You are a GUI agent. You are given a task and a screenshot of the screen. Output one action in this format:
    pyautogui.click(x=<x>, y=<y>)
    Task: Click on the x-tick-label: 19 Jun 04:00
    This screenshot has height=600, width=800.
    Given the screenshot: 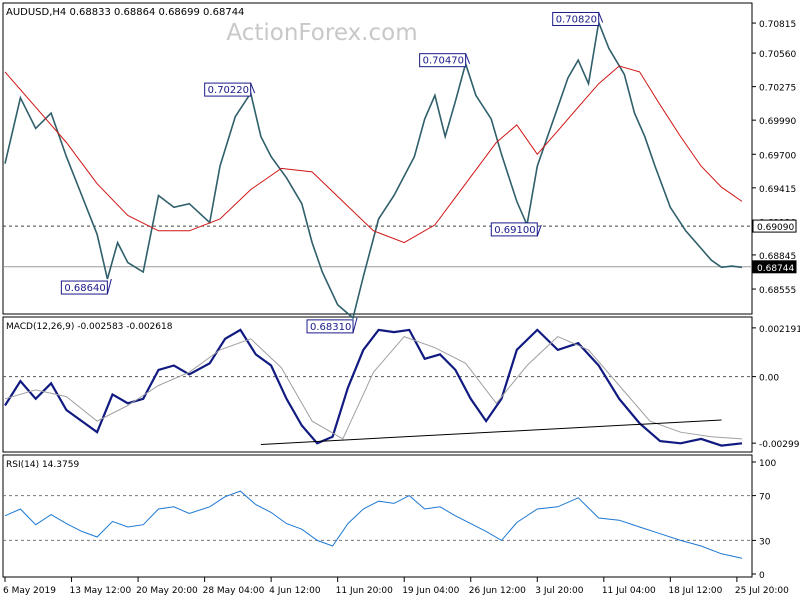 What is the action you would take?
    pyautogui.click(x=430, y=591)
    